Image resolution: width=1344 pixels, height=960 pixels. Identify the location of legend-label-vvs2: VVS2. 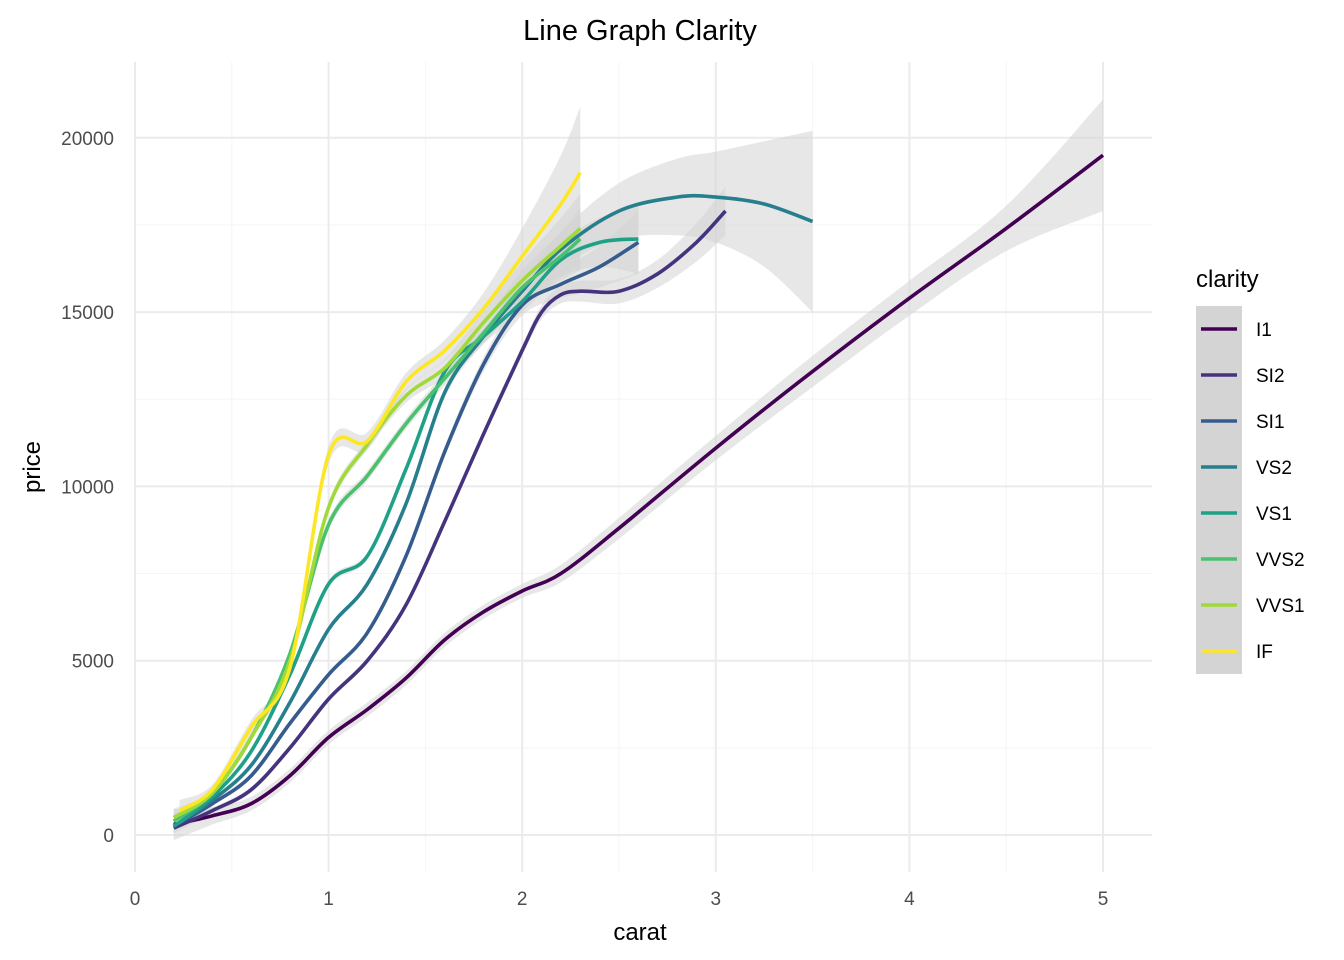
(1280, 560).